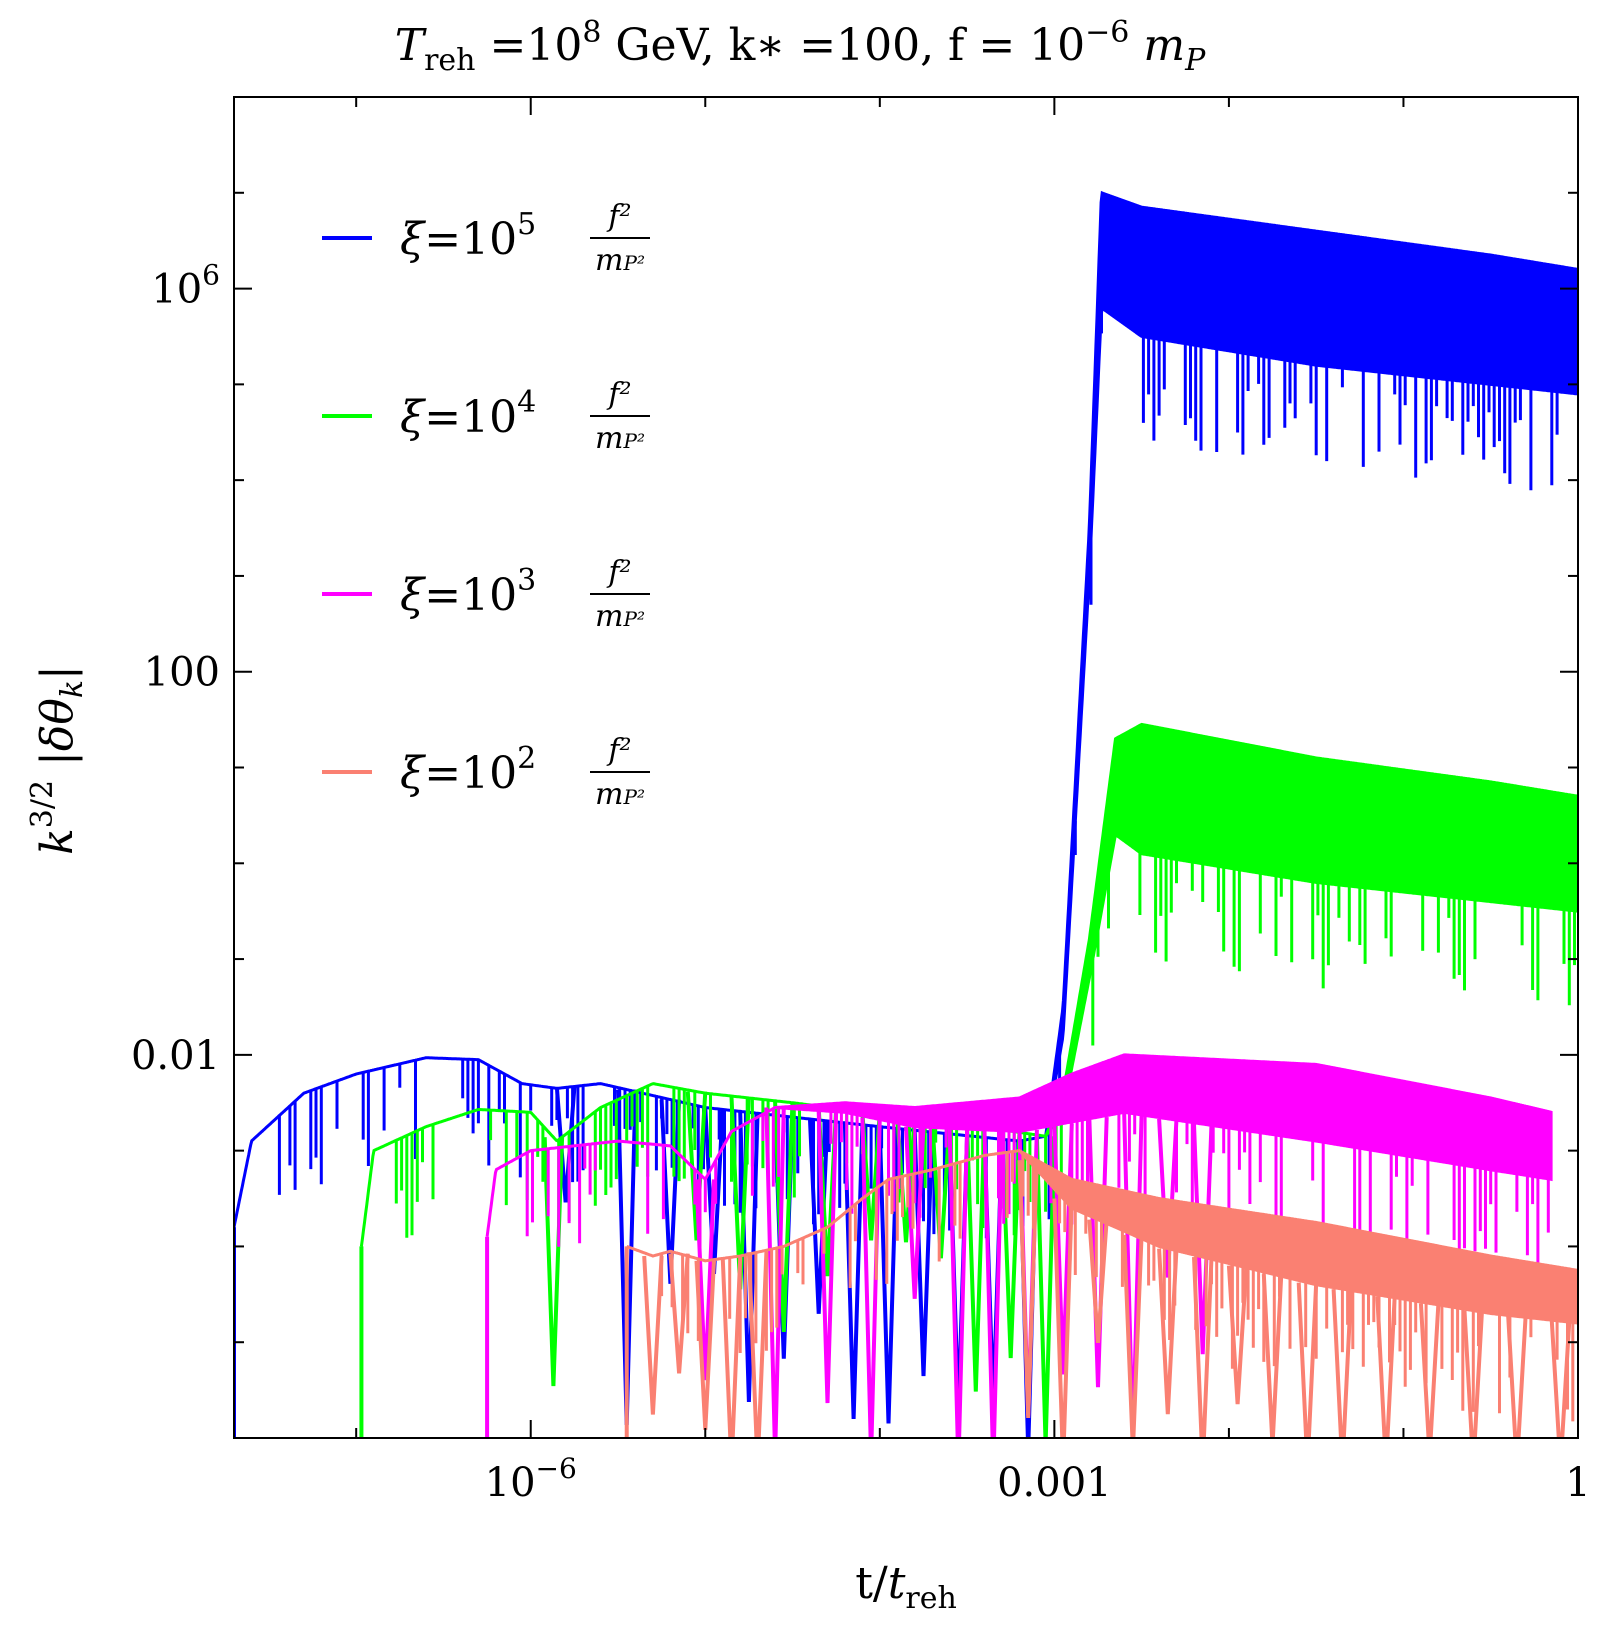  Describe the element at coordinates (468, 592) in the screenshot. I see `legend-label: ξ=103` at that location.